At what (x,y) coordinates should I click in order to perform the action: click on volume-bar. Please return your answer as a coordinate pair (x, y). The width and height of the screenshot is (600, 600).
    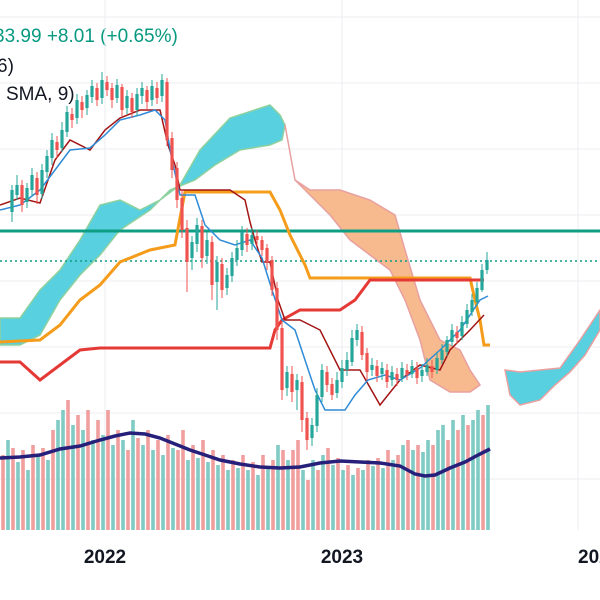
    Looking at the image, I should click on (173, 489).